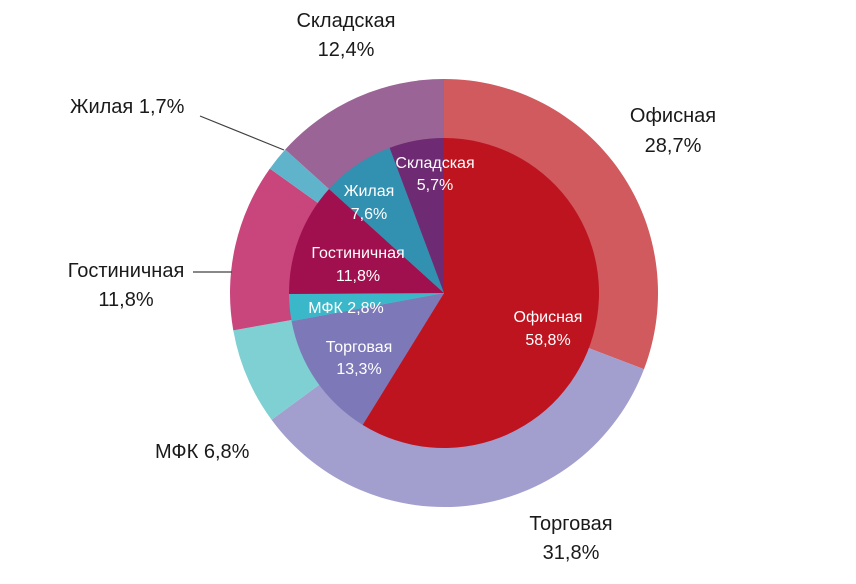  Describe the element at coordinates (369, 191) in the screenshot. I see `inner-label-residential-name: Жилая` at that location.